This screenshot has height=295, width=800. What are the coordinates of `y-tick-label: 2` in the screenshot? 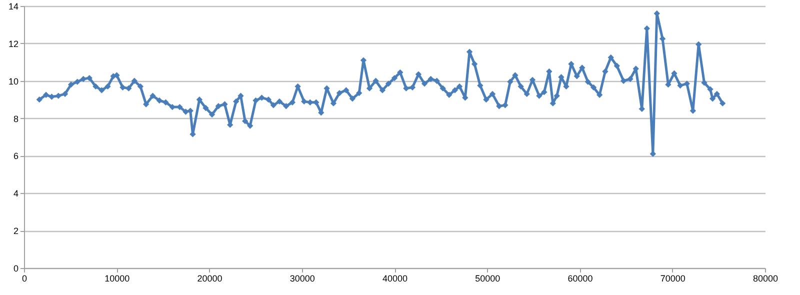 It's located at (15, 231).